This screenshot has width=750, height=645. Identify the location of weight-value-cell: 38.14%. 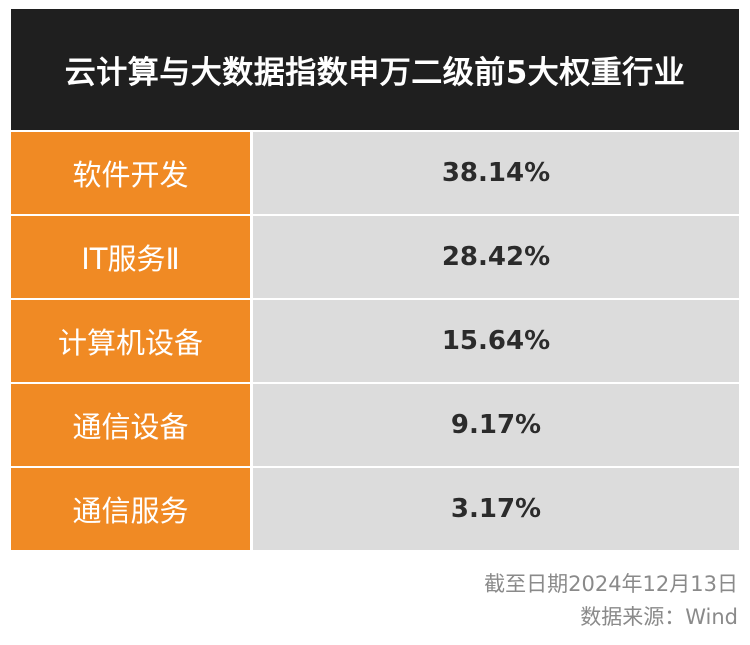
(496, 173).